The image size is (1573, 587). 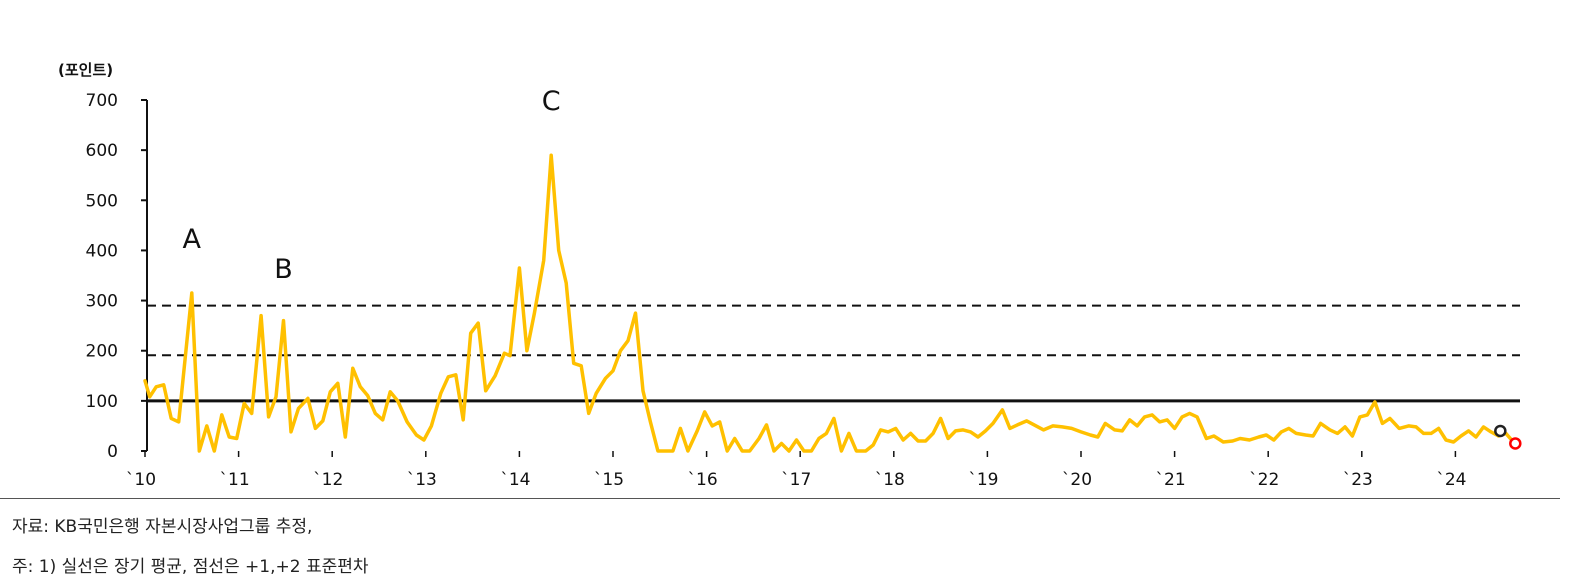 What do you see at coordinates (102, 352) in the screenshot?
I see `y-tick-label: 200` at bounding box center [102, 352].